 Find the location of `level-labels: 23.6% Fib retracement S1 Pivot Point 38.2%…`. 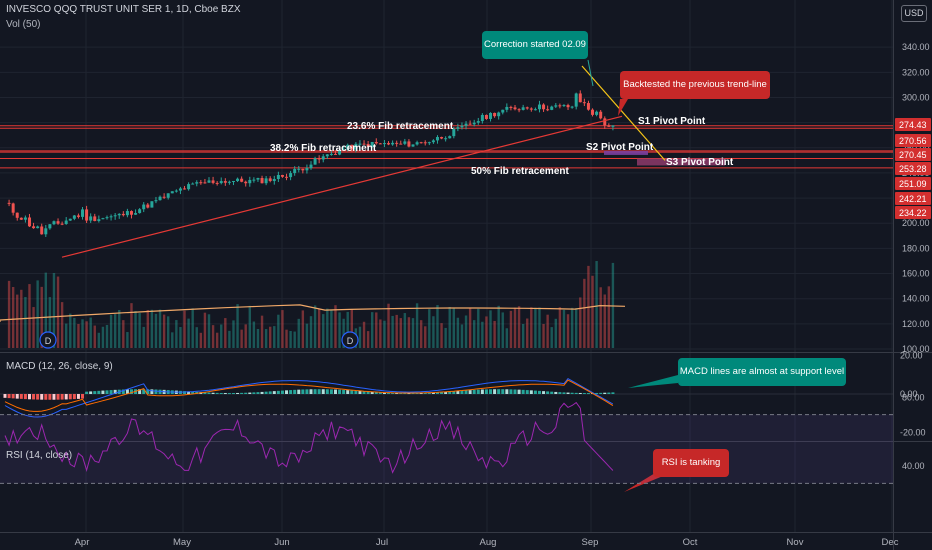

level-labels: 23.6% Fib retracement S1 Pivot Point 38.2%… is located at coordinates (502, 146).